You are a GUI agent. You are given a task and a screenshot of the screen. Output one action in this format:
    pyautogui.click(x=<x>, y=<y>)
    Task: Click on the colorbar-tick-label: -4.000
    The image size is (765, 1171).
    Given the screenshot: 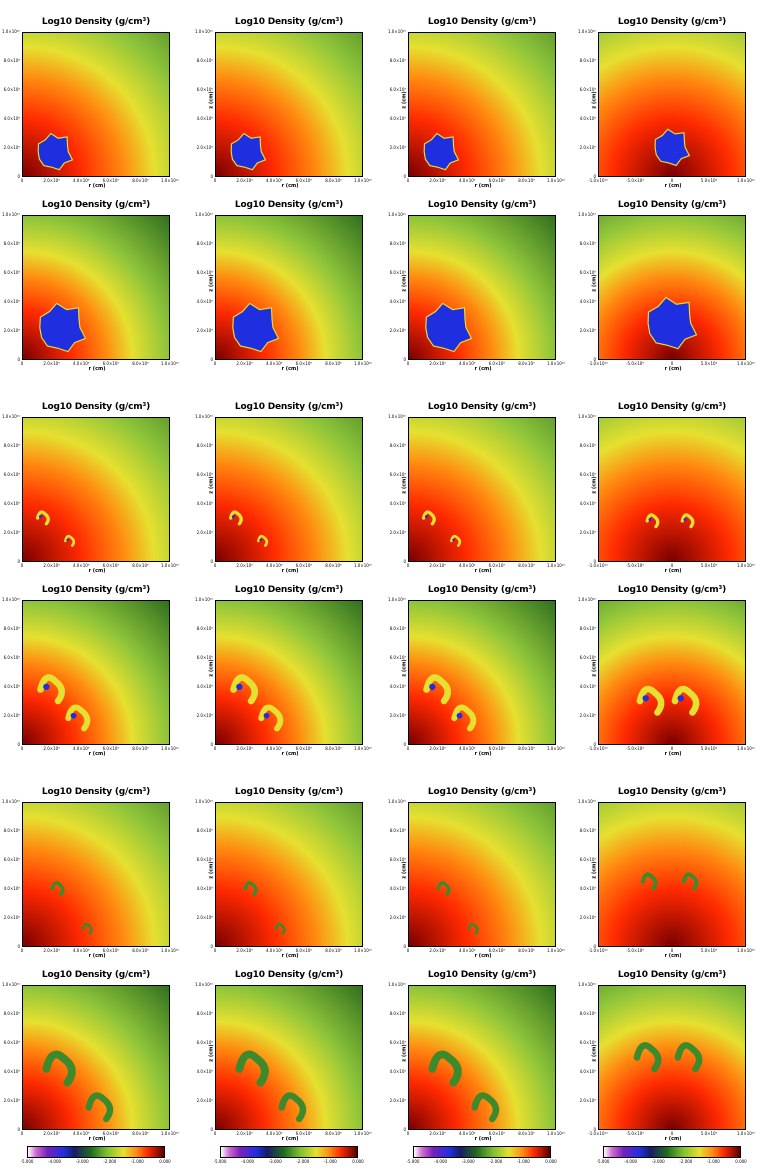 What is the action you would take?
    pyautogui.click(x=248, y=1161)
    